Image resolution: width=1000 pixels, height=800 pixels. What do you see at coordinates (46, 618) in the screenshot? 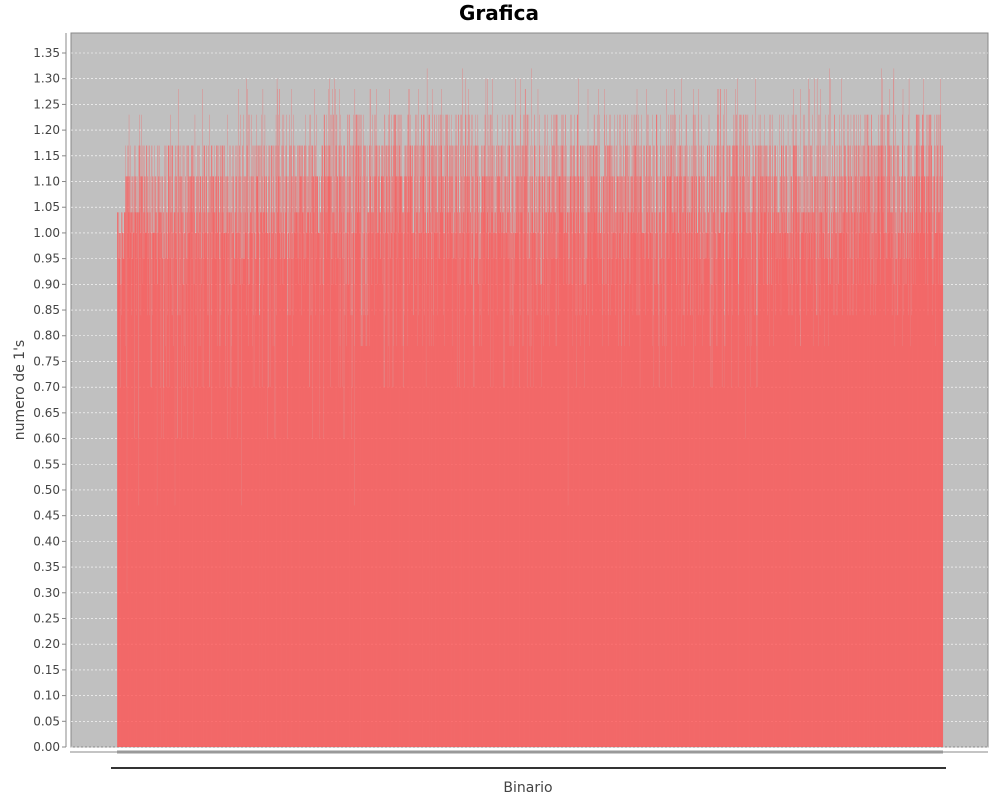
I see `y-tick-label: 0.25` at bounding box center [46, 618].